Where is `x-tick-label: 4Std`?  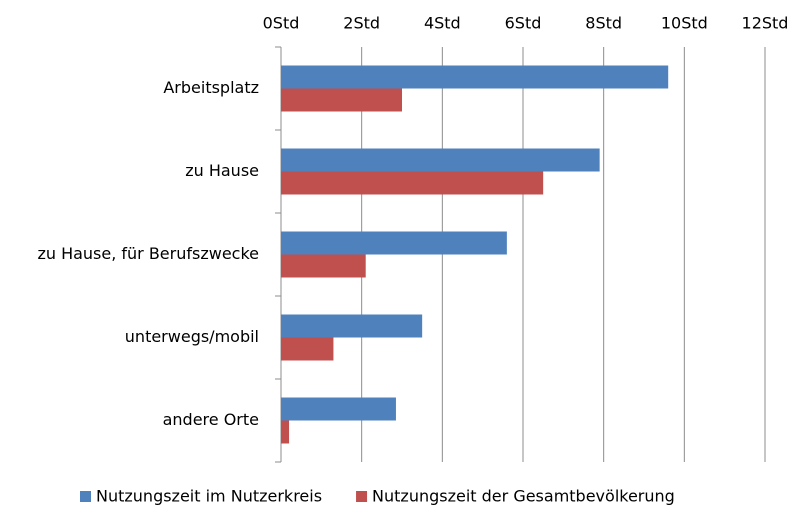 x-tick-label: 4Std is located at coordinates (442, 23).